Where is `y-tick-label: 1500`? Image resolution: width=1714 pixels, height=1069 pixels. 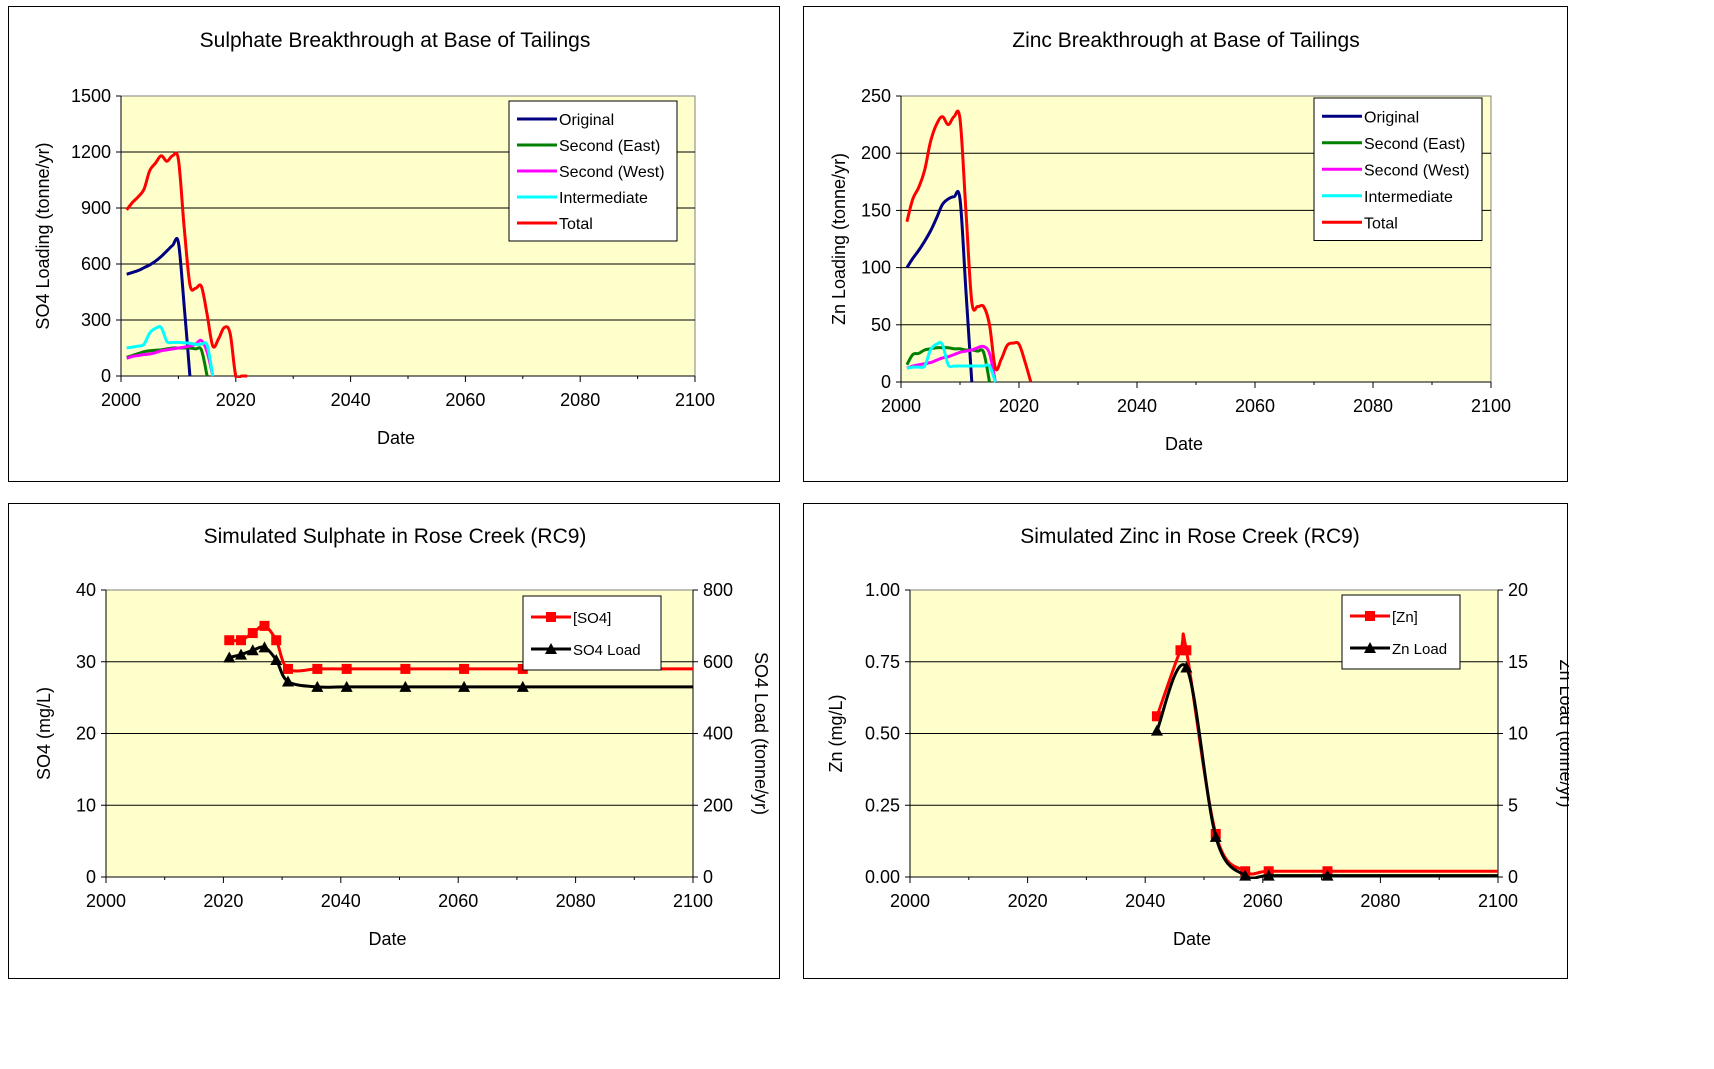
y-tick-label: 1500 is located at coordinates (91, 96).